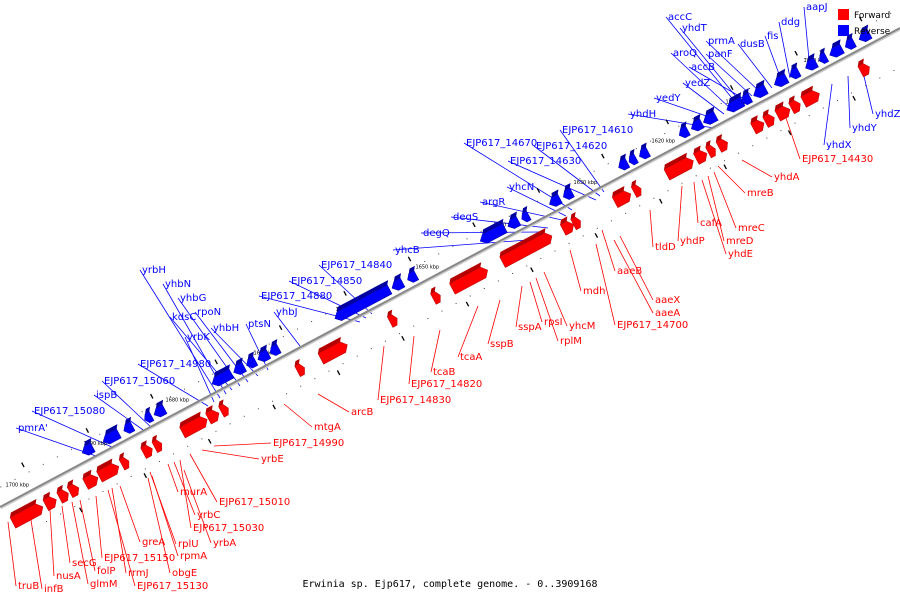 Image resolution: width=900 pixels, height=600 pixels. What do you see at coordinates (465, 217) in the screenshot?
I see `gene-label-degs: degS` at bounding box center [465, 217].